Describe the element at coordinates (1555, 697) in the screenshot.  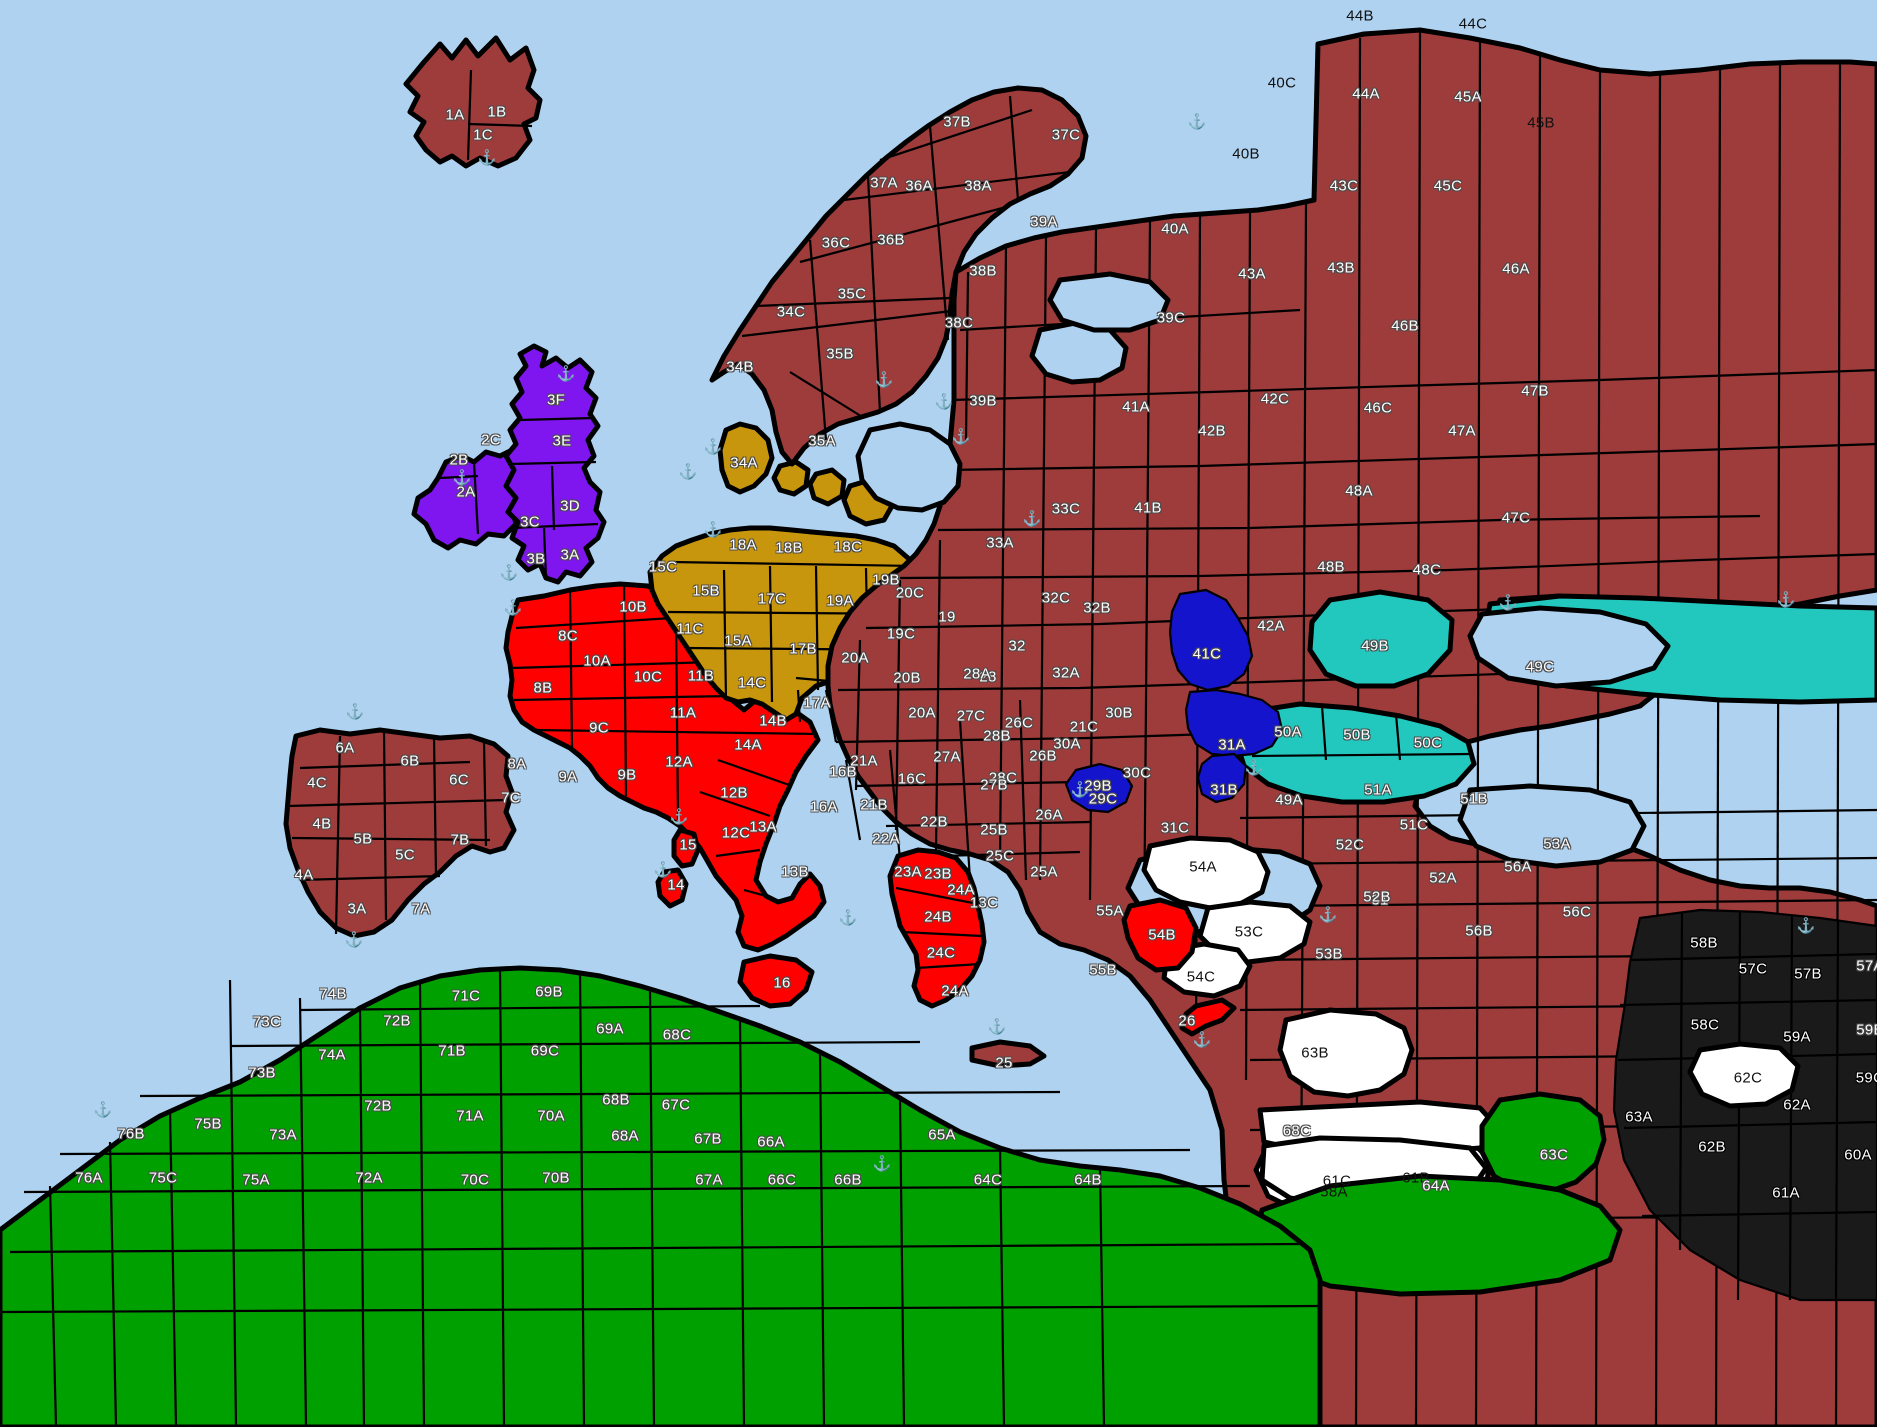
I see `landmass-caucasus-teal` at that location.